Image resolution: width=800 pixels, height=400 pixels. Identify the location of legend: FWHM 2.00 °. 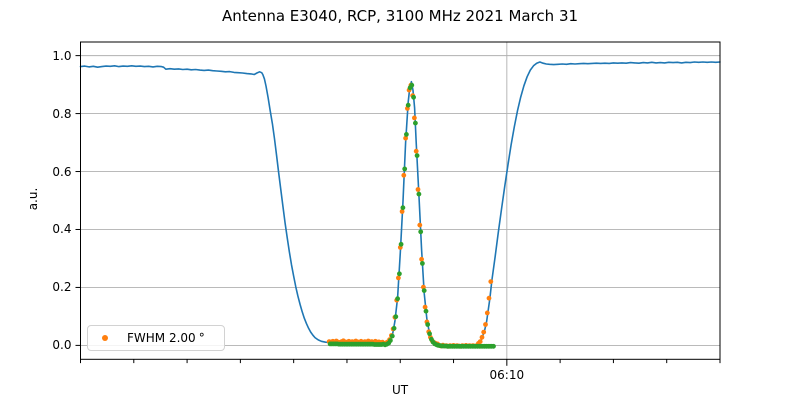
(156, 338).